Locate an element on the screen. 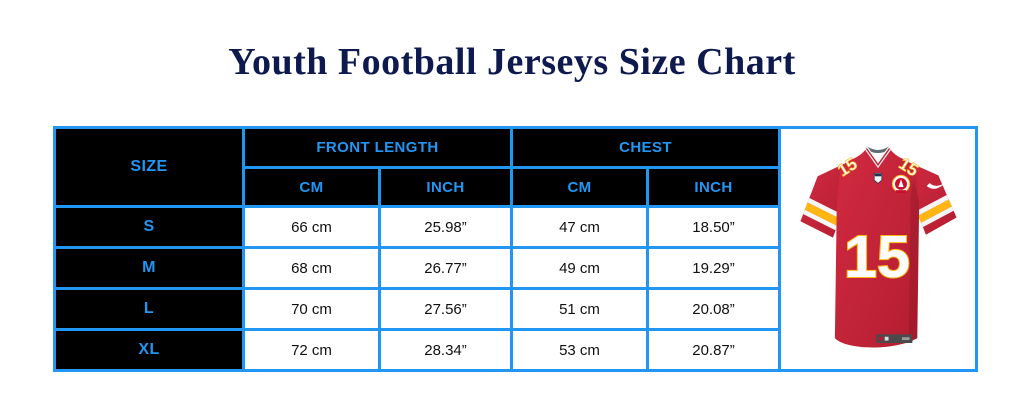 This screenshot has height=418, width=1024. front-length-cm-value: 70 cm is located at coordinates (311, 309).